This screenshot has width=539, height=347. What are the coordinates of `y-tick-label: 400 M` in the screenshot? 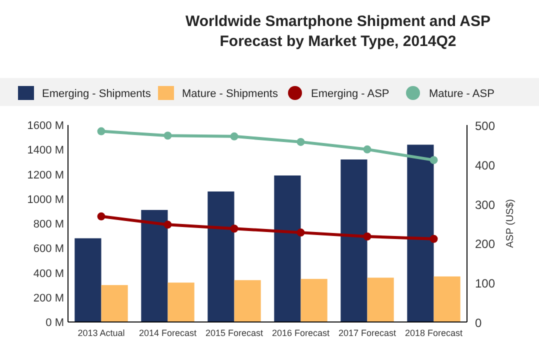 It's located at (48, 274).